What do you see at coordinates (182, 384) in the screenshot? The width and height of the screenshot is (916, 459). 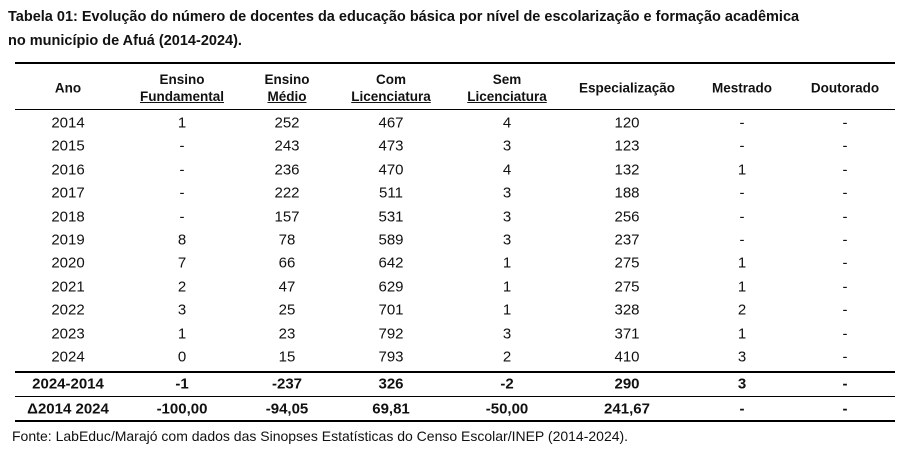 I see `summary-cell: -1` at bounding box center [182, 384].